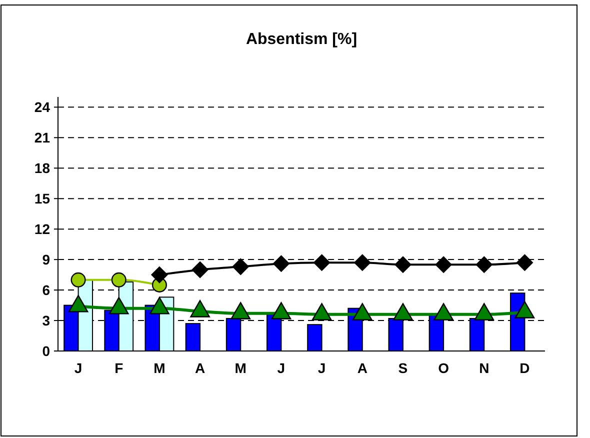 The image size is (590, 438). What do you see at coordinates (42, 138) in the screenshot?
I see `y-tick-label: 21` at bounding box center [42, 138].